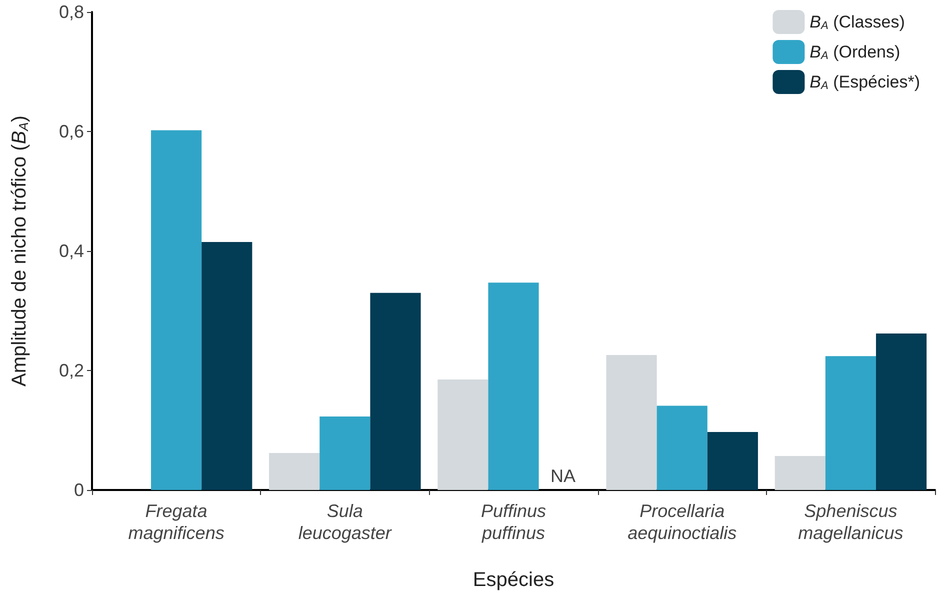 The height and width of the screenshot is (599, 940). Describe the element at coordinates (176, 522) in the screenshot. I see `x-tick-label: Fregata magnificens` at that location.